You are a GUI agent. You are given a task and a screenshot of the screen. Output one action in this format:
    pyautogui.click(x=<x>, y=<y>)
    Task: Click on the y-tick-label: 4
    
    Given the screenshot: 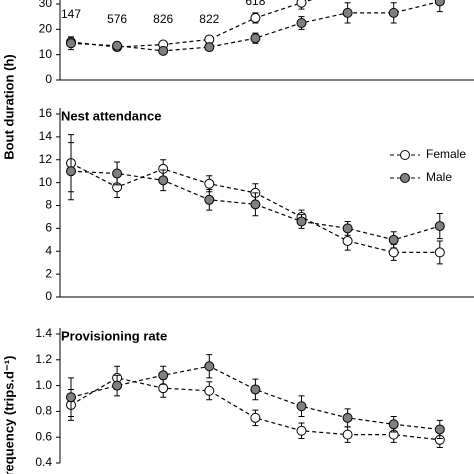 What is the action you would take?
    pyautogui.click(x=48, y=250)
    